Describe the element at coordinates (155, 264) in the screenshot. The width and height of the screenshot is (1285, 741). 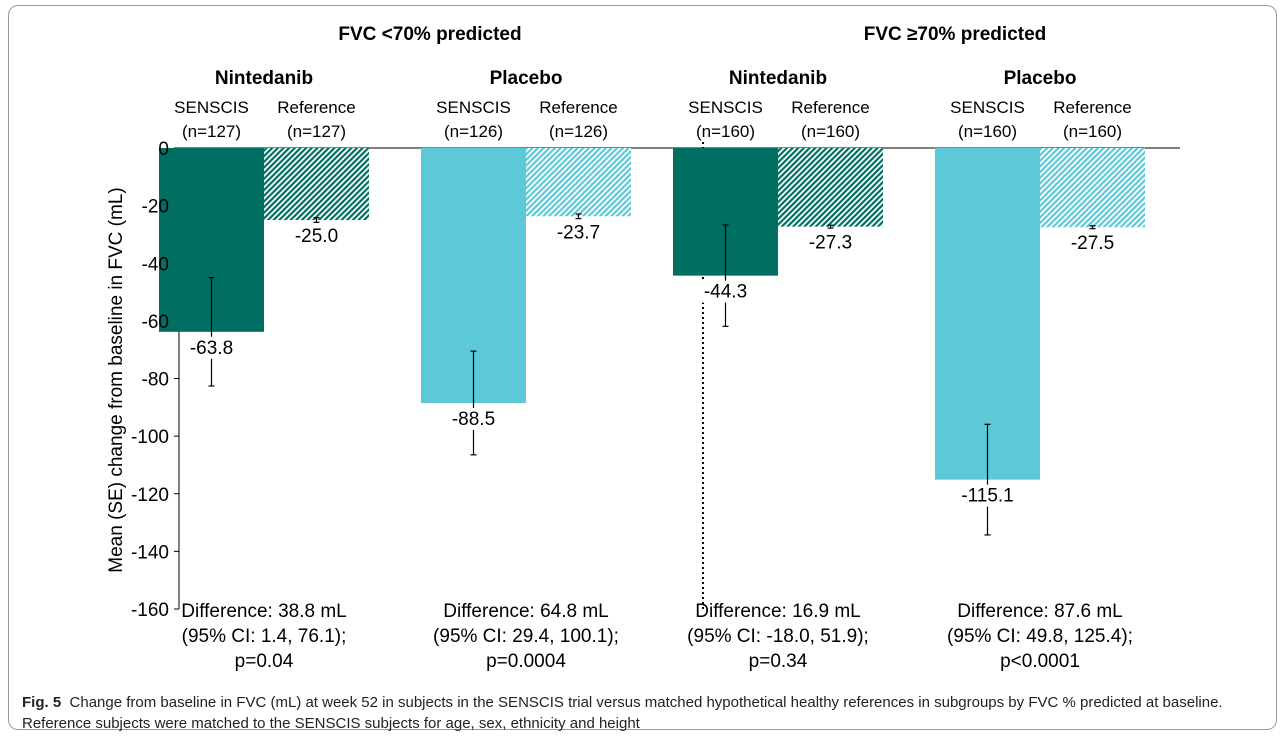
I see `y-tick-label: -40` at that location.